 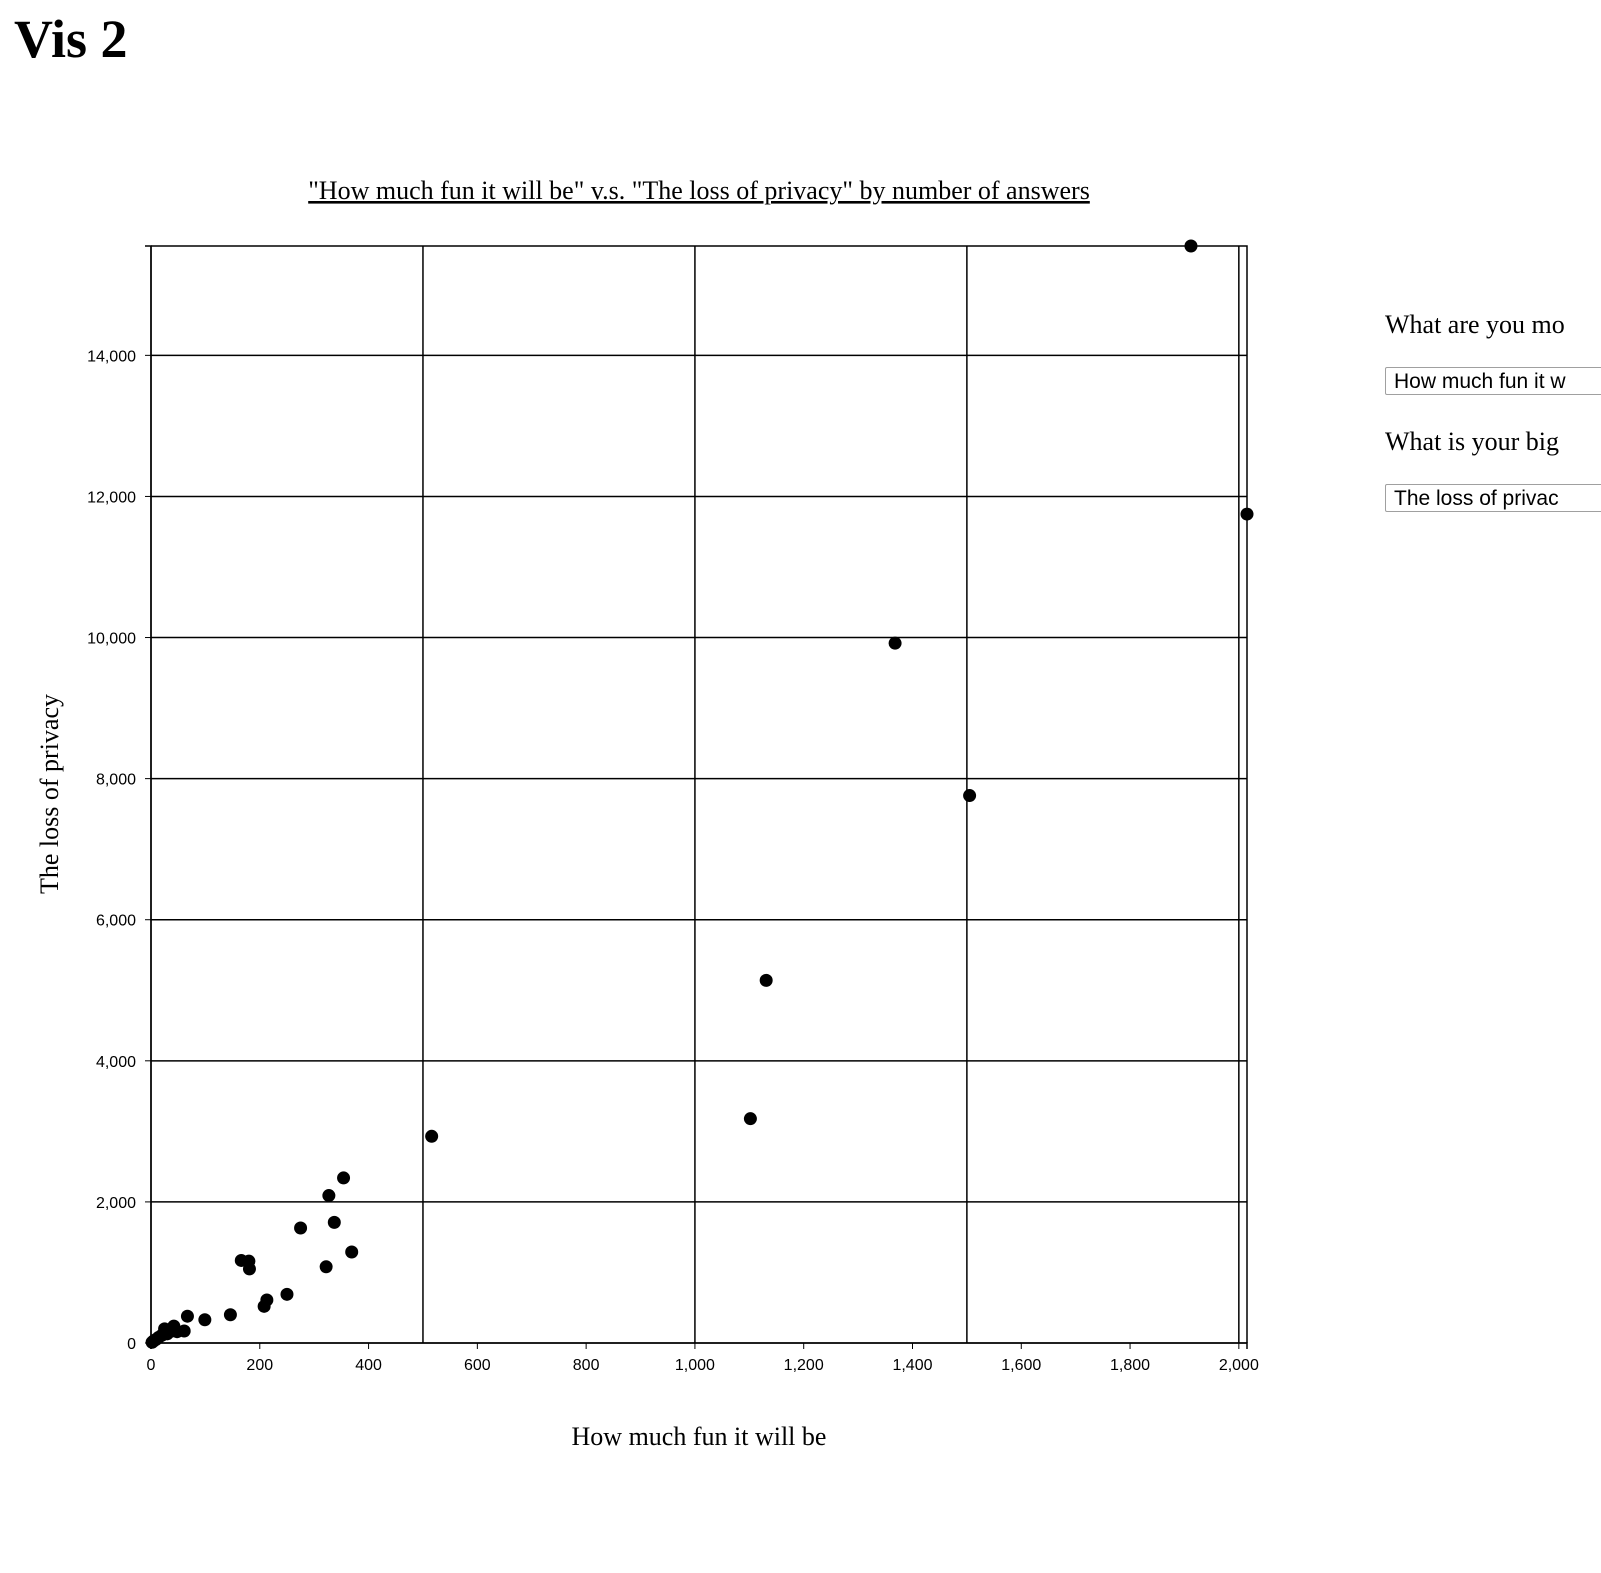 I want to click on y-tick-label-0: 0, so click(x=131, y=1344).